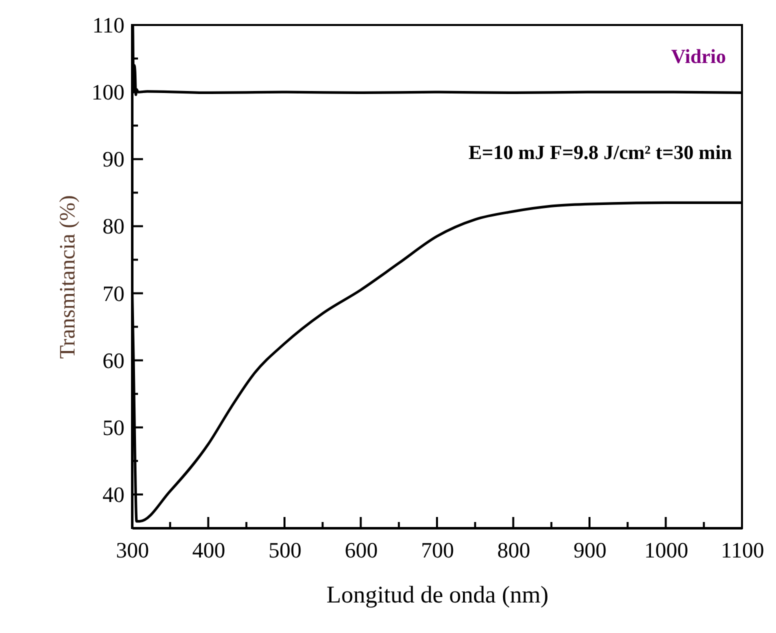  I want to click on y-tick-label: 50, so click(113, 427).